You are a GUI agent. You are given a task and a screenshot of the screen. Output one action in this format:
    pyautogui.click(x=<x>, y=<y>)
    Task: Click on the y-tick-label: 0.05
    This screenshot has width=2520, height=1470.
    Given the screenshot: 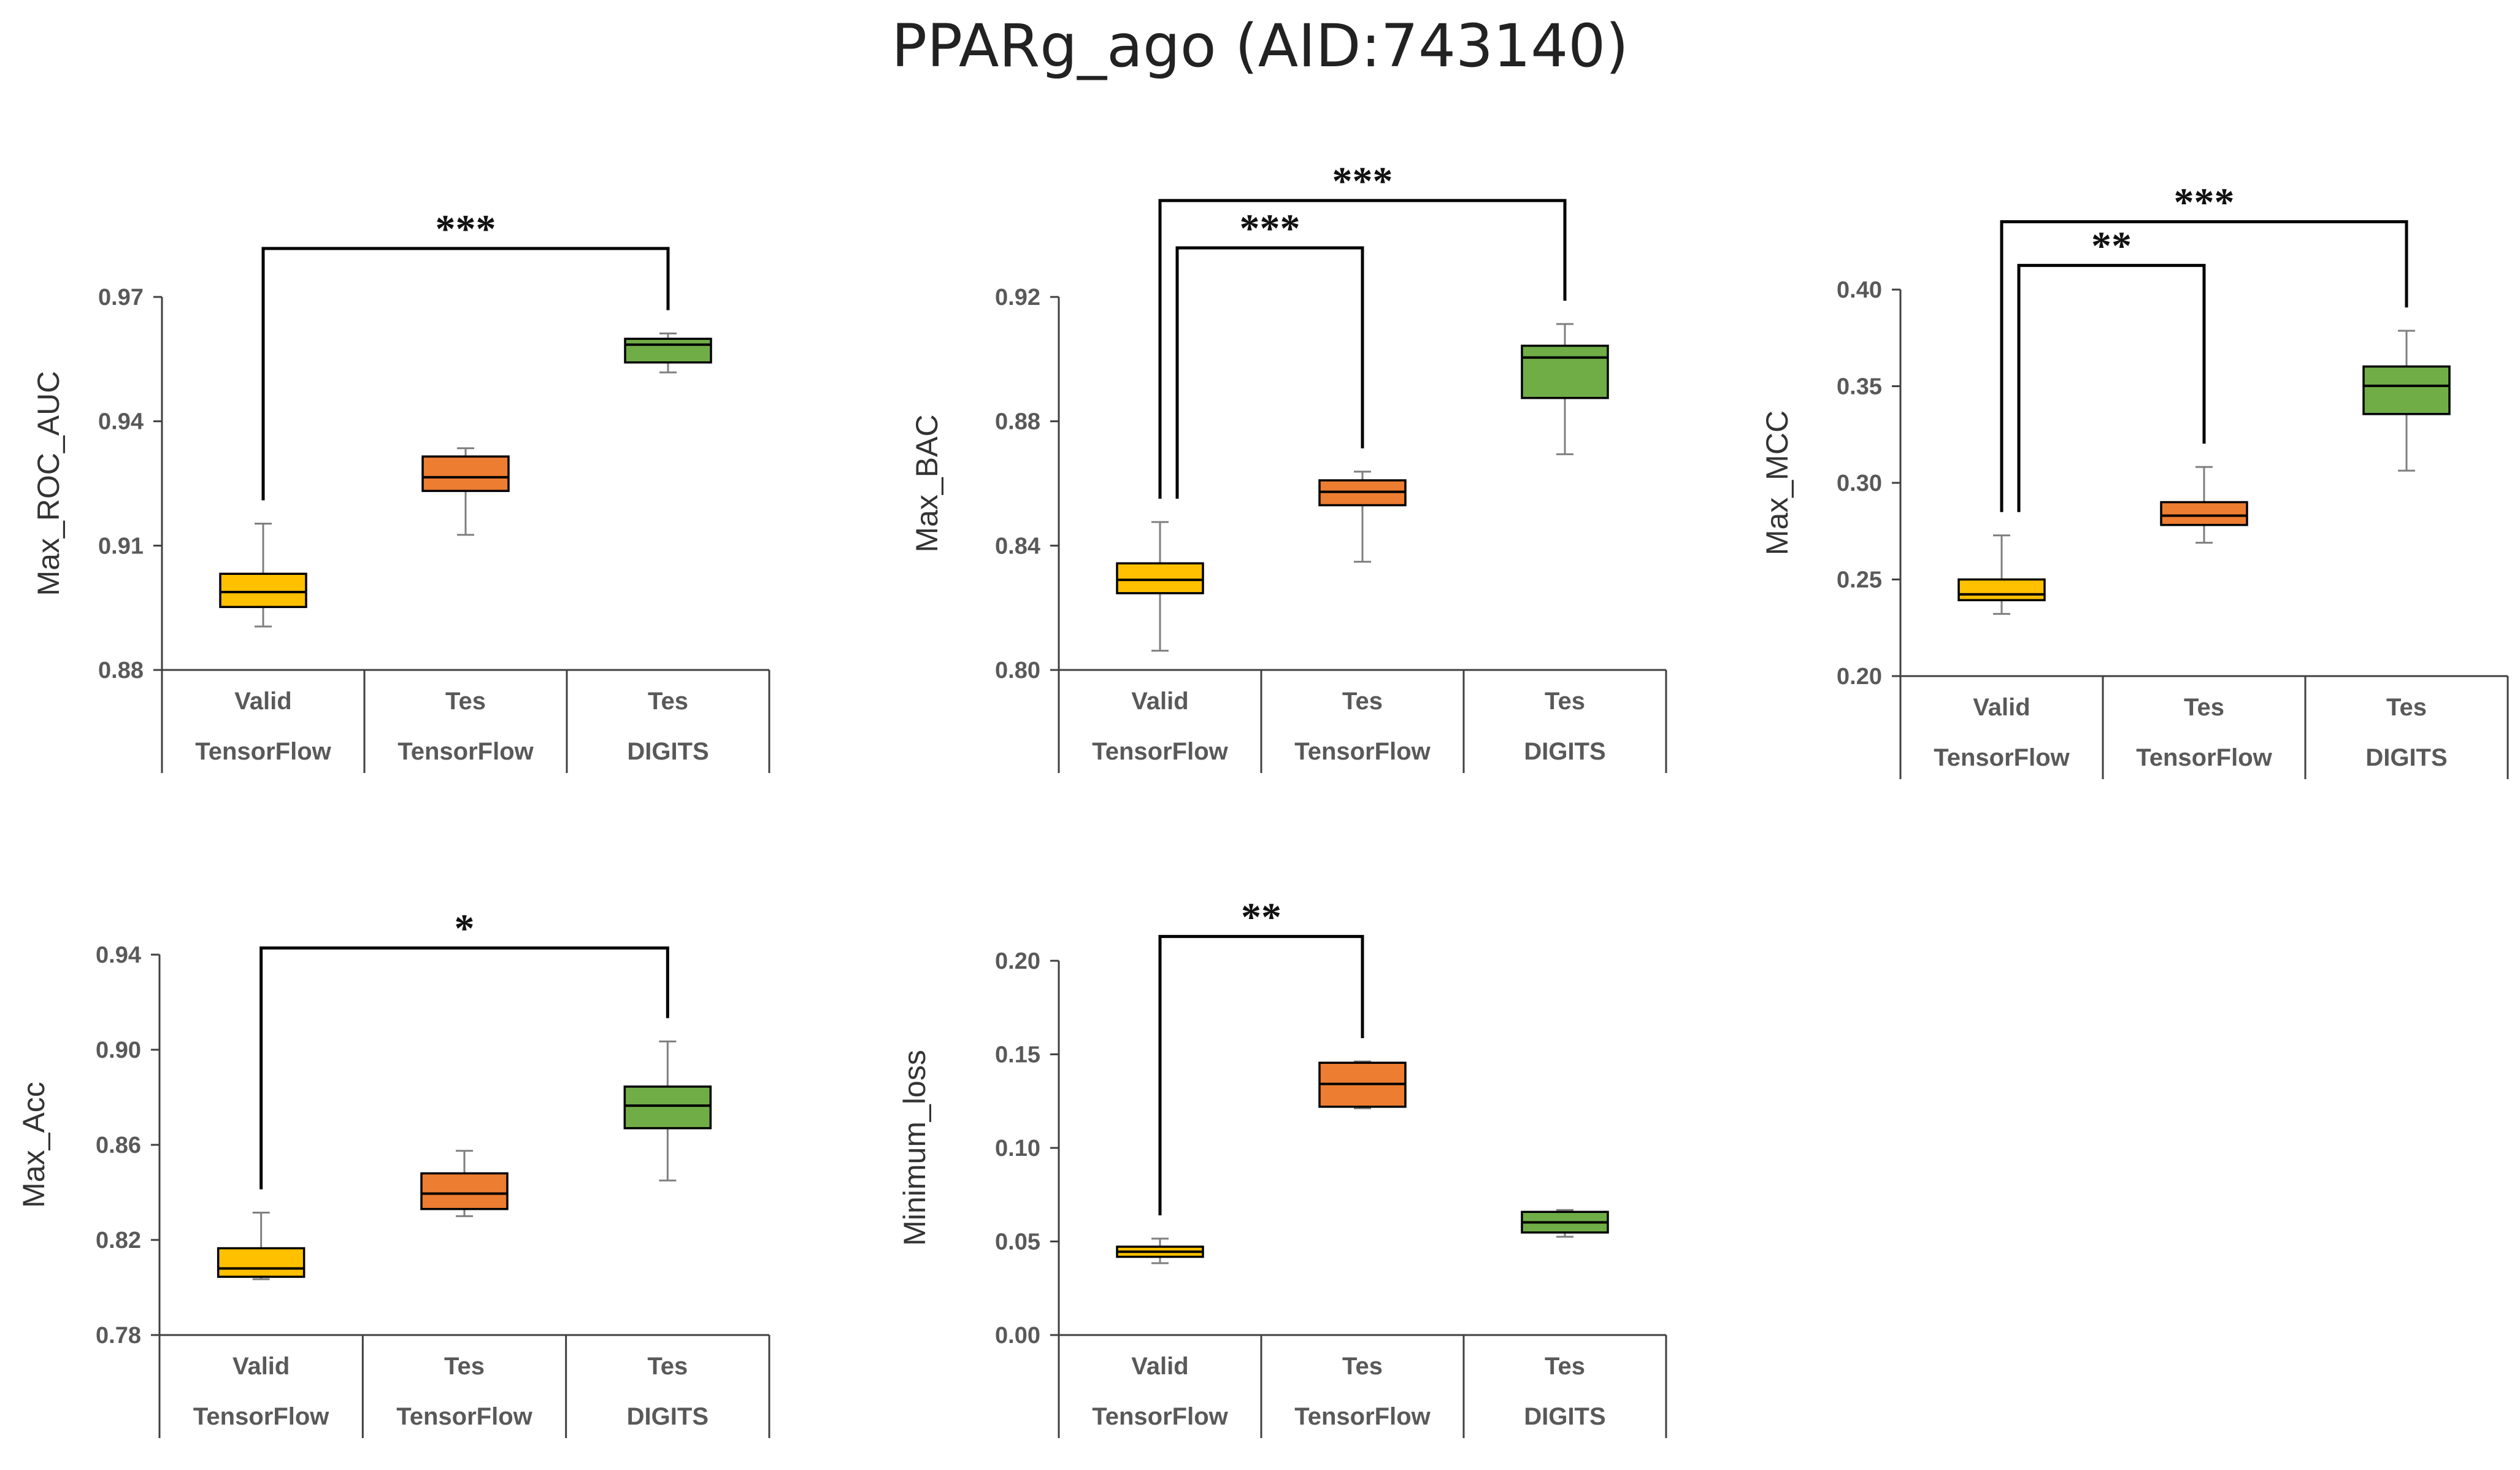 What is the action you would take?
    pyautogui.click(x=1017, y=1242)
    